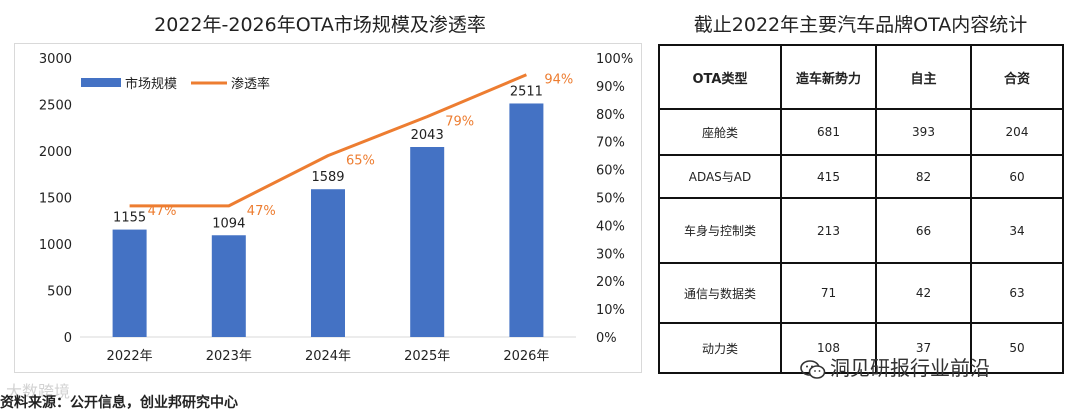 The width and height of the screenshot is (1080, 415). Describe the element at coordinates (55, 106) in the screenshot. I see `y-tick-label: 2500` at that location.